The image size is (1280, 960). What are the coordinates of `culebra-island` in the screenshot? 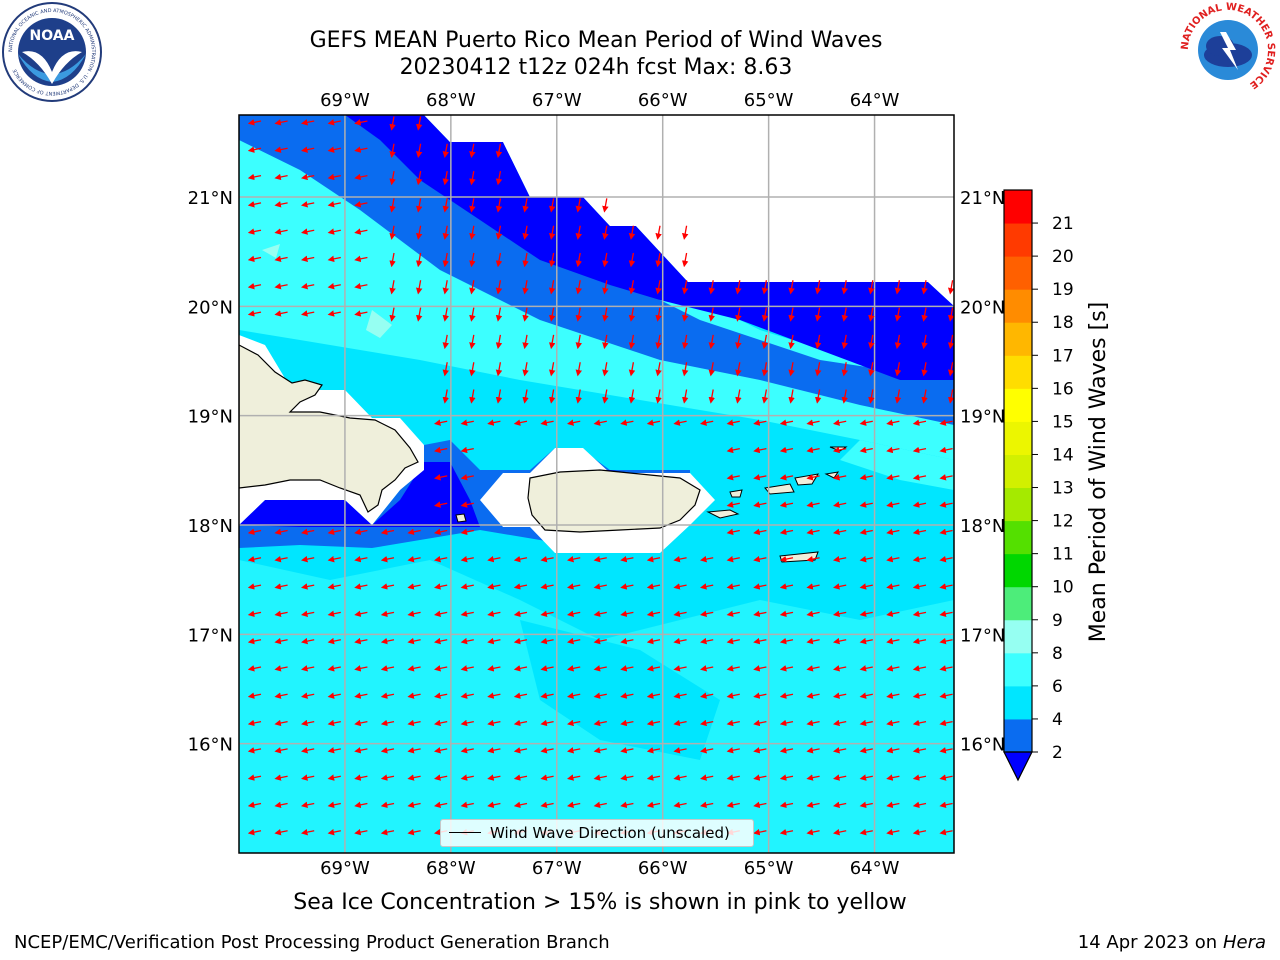 It's located at (736, 493).